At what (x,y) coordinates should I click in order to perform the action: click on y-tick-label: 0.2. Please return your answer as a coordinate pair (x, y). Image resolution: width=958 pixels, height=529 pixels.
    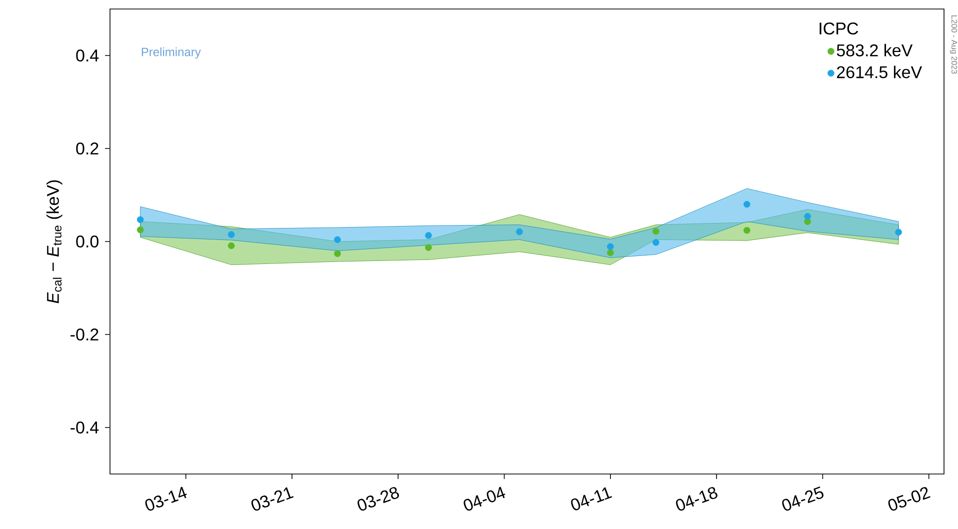
    Looking at the image, I should click on (87, 148).